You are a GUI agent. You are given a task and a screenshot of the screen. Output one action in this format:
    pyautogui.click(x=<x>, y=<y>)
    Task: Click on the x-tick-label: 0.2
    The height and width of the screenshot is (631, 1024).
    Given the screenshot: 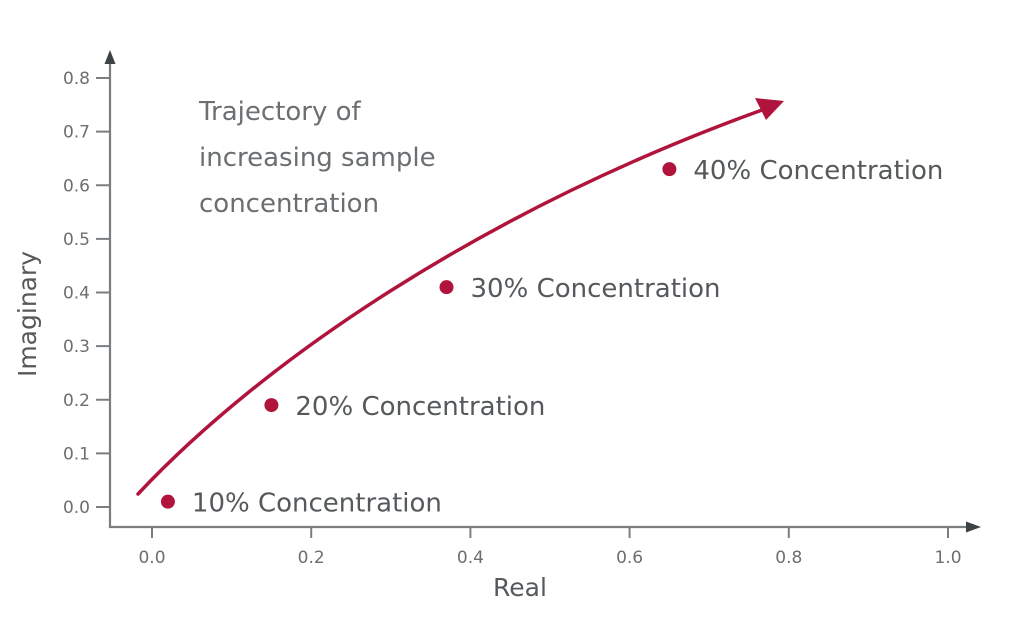 What is the action you would take?
    pyautogui.click(x=311, y=558)
    